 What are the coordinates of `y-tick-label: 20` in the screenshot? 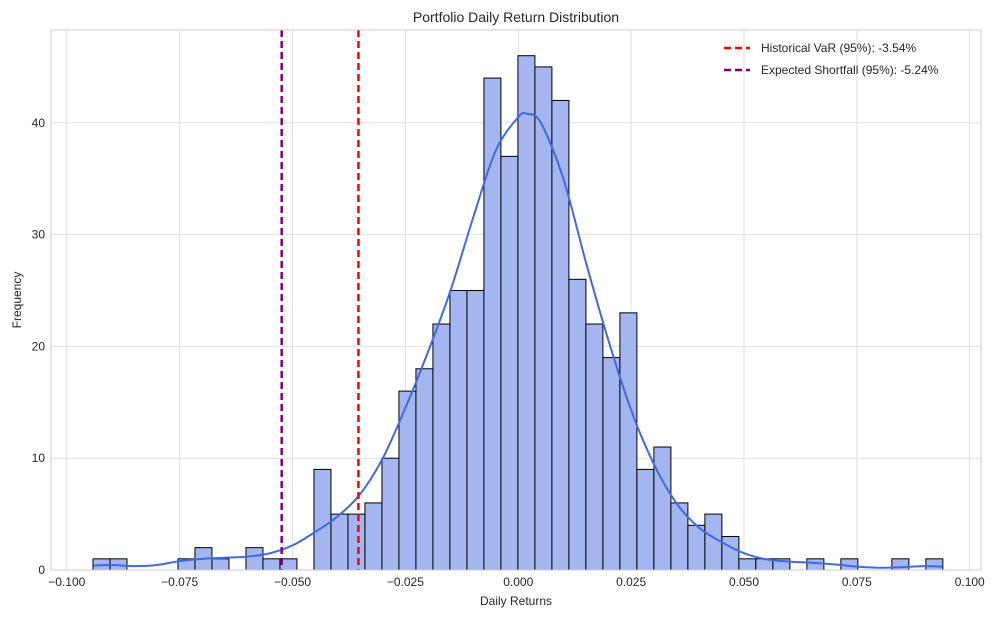 It's located at (39, 346).